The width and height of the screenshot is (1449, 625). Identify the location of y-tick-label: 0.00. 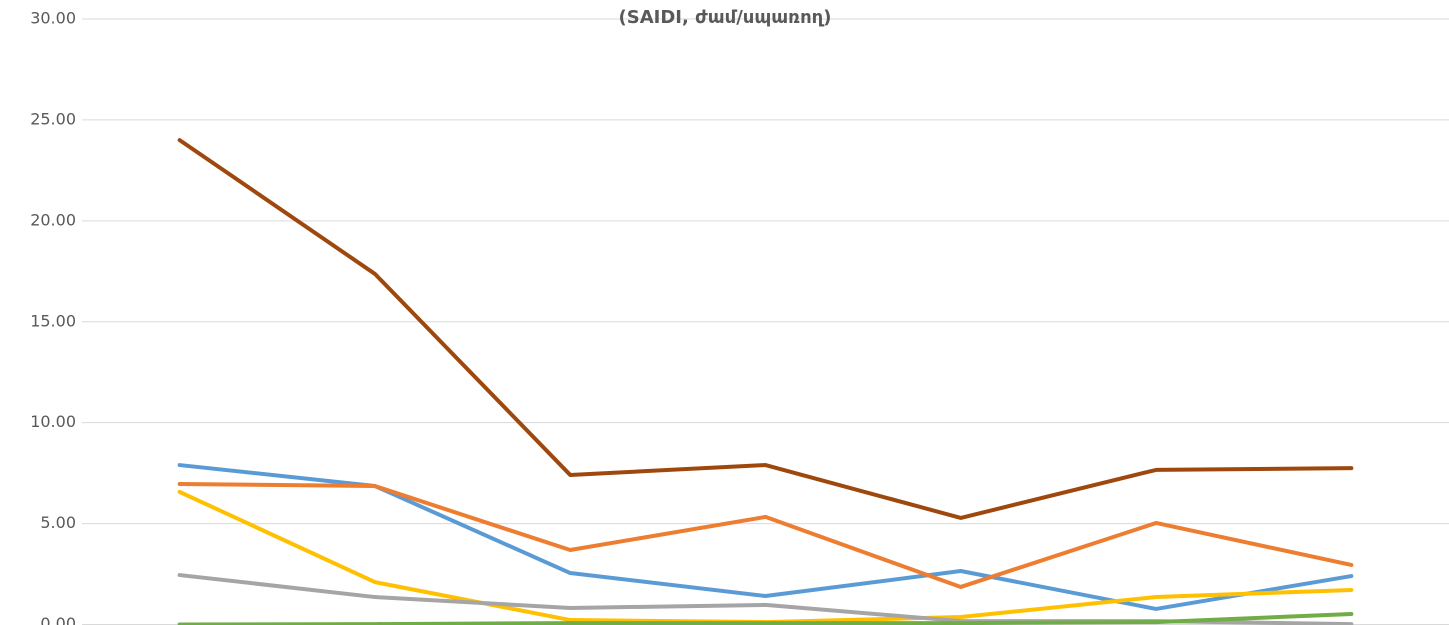
(58, 619).